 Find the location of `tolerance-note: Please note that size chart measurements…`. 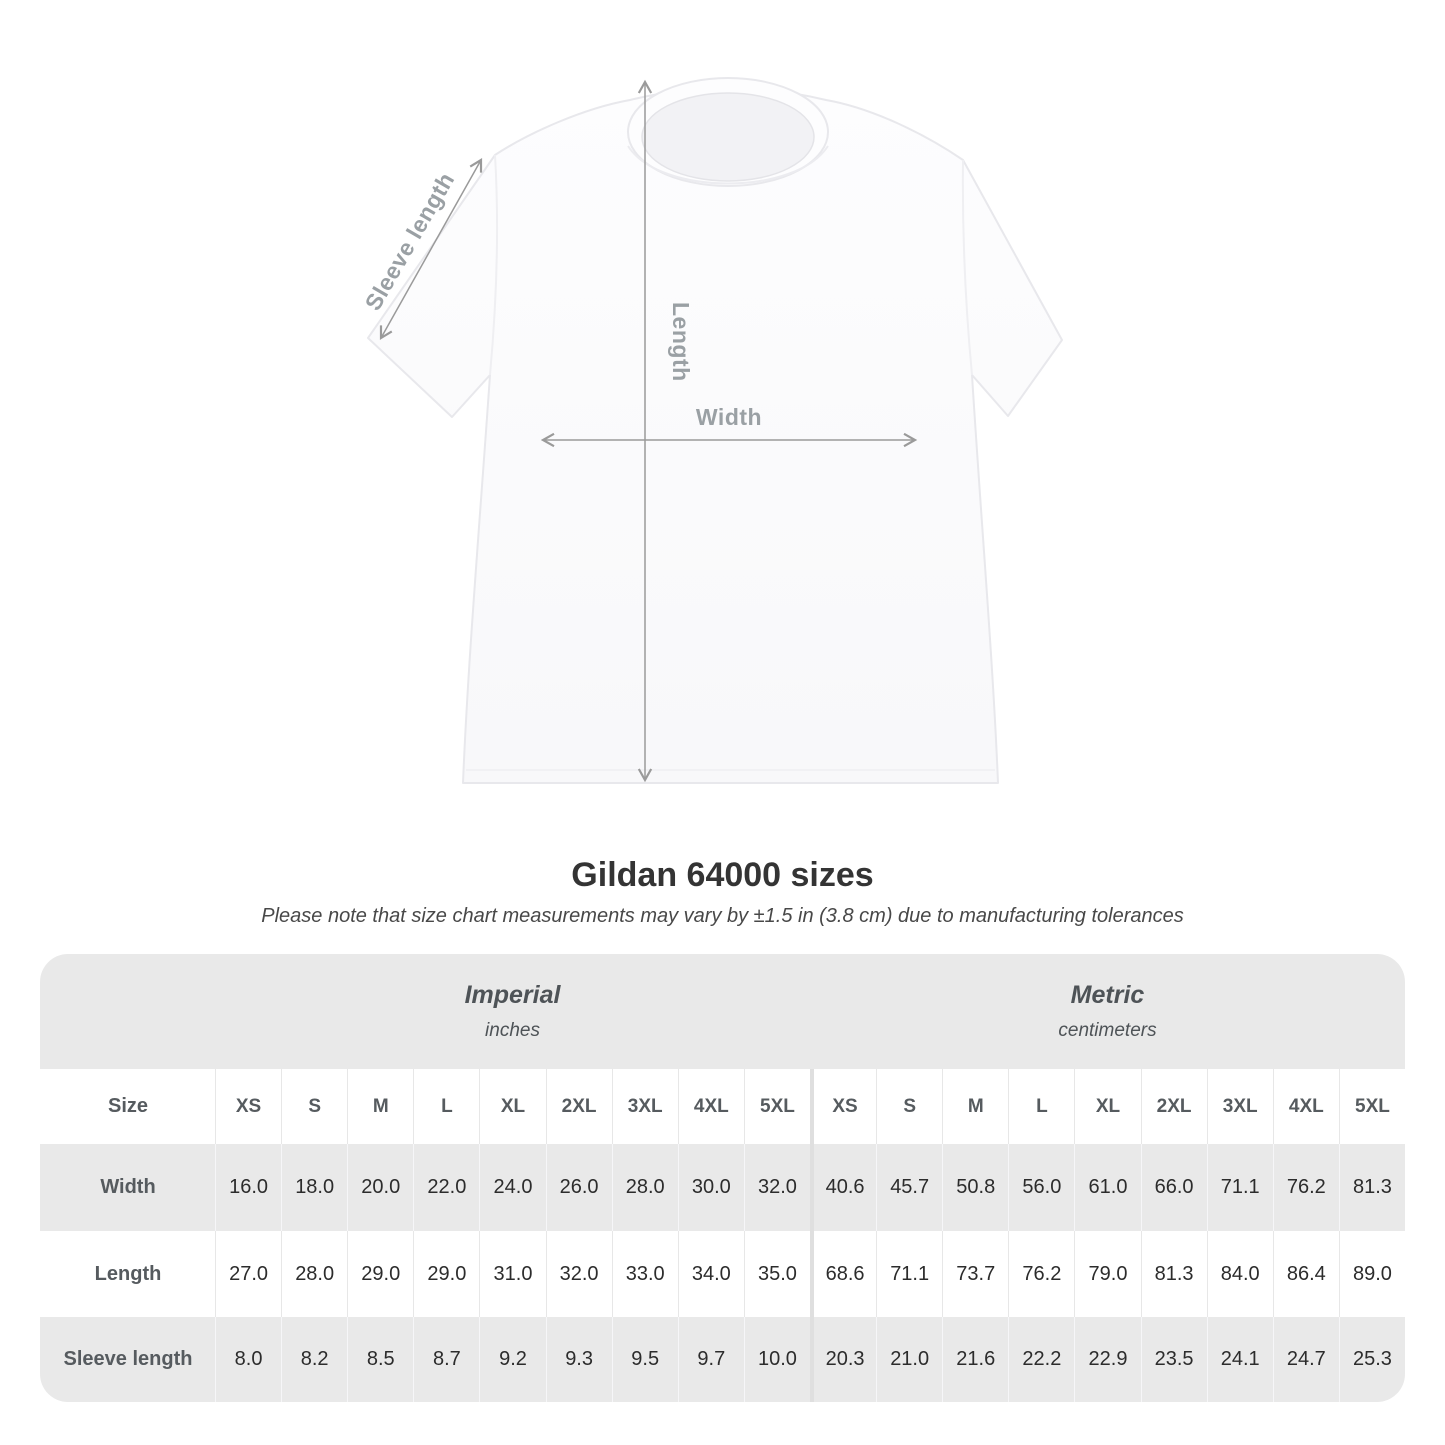

tolerance-note: Please note that size chart measurements… is located at coordinates (722, 916).